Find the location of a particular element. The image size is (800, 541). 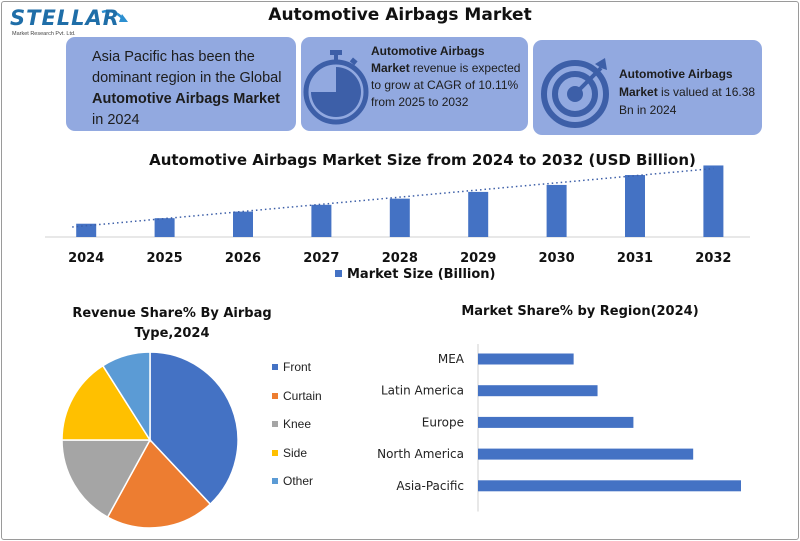

x-tick-label-2031: 2031 is located at coordinates (635, 258).